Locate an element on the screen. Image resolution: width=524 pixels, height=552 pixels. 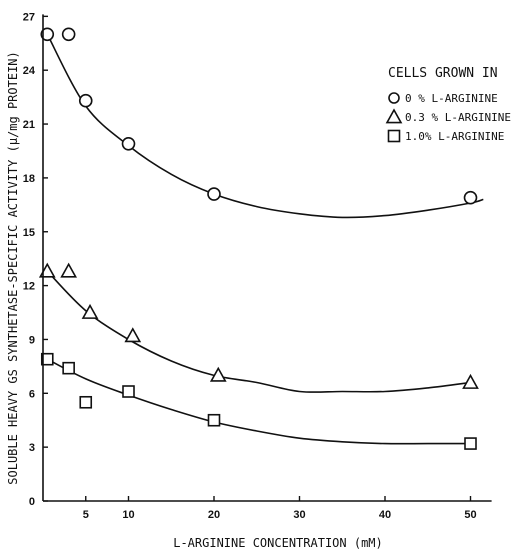
legend-item-triangle: 0.3 % L-ARGININE is located at coordinates (448, 116).